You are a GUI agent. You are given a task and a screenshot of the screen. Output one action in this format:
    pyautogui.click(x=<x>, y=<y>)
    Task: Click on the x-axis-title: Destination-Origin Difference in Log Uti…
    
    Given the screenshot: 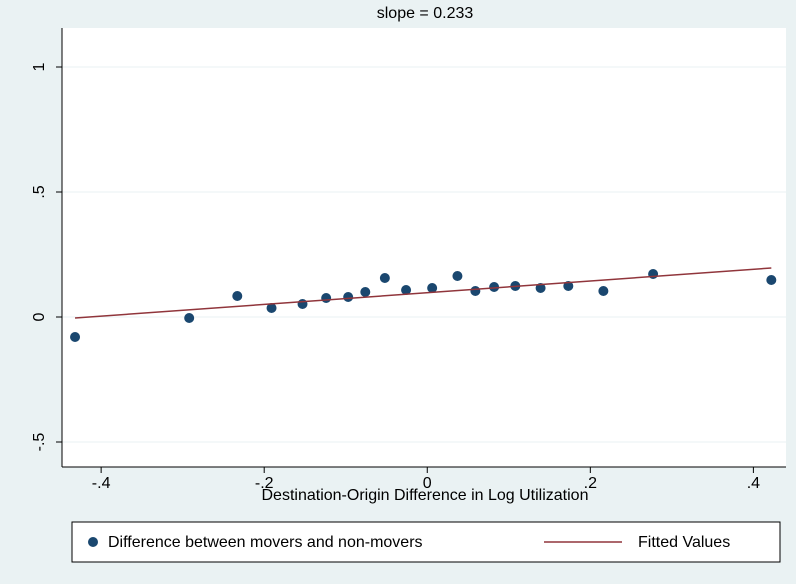 What is the action you would take?
    pyautogui.click(x=425, y=495)
    